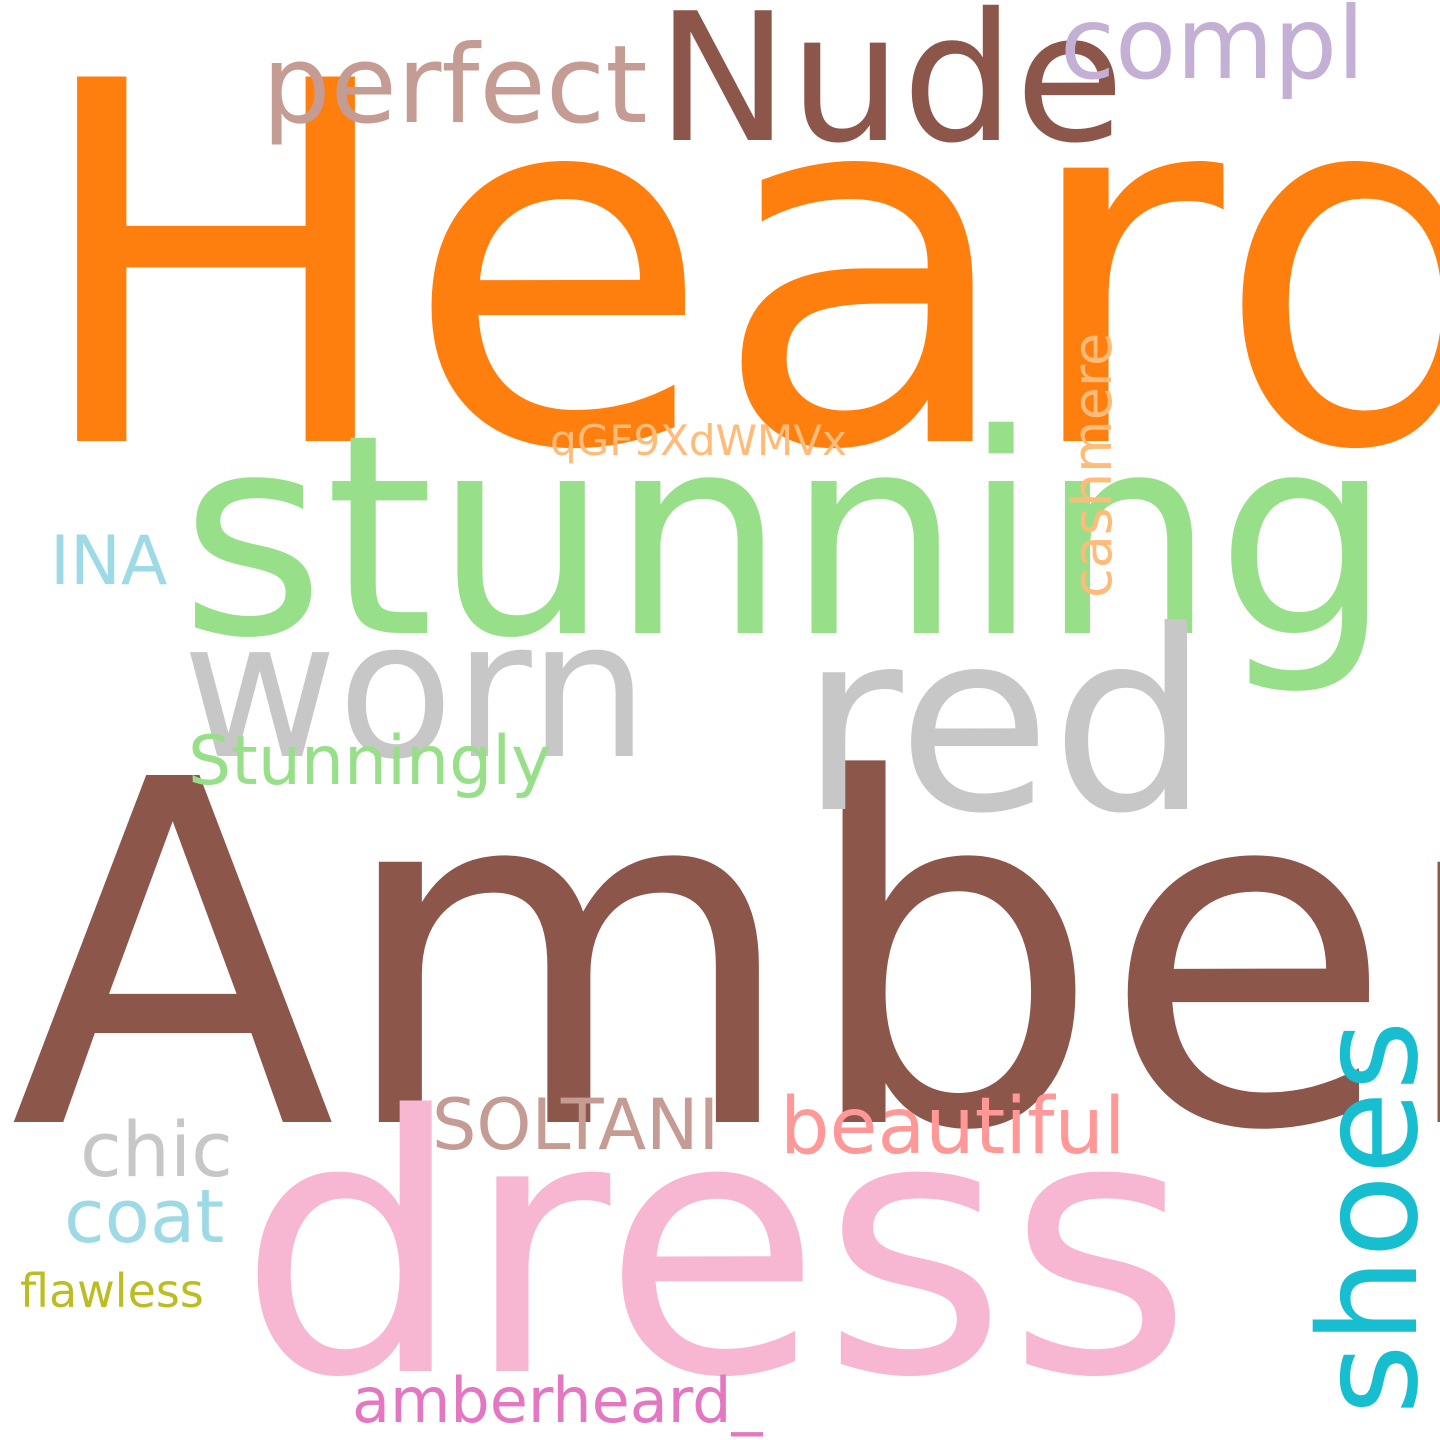 The width and height of the screenshot is (1440, 1440). Describe the element at coordinates (1212, 51) in the screenshot. I see `word-compl: compl` at that location.